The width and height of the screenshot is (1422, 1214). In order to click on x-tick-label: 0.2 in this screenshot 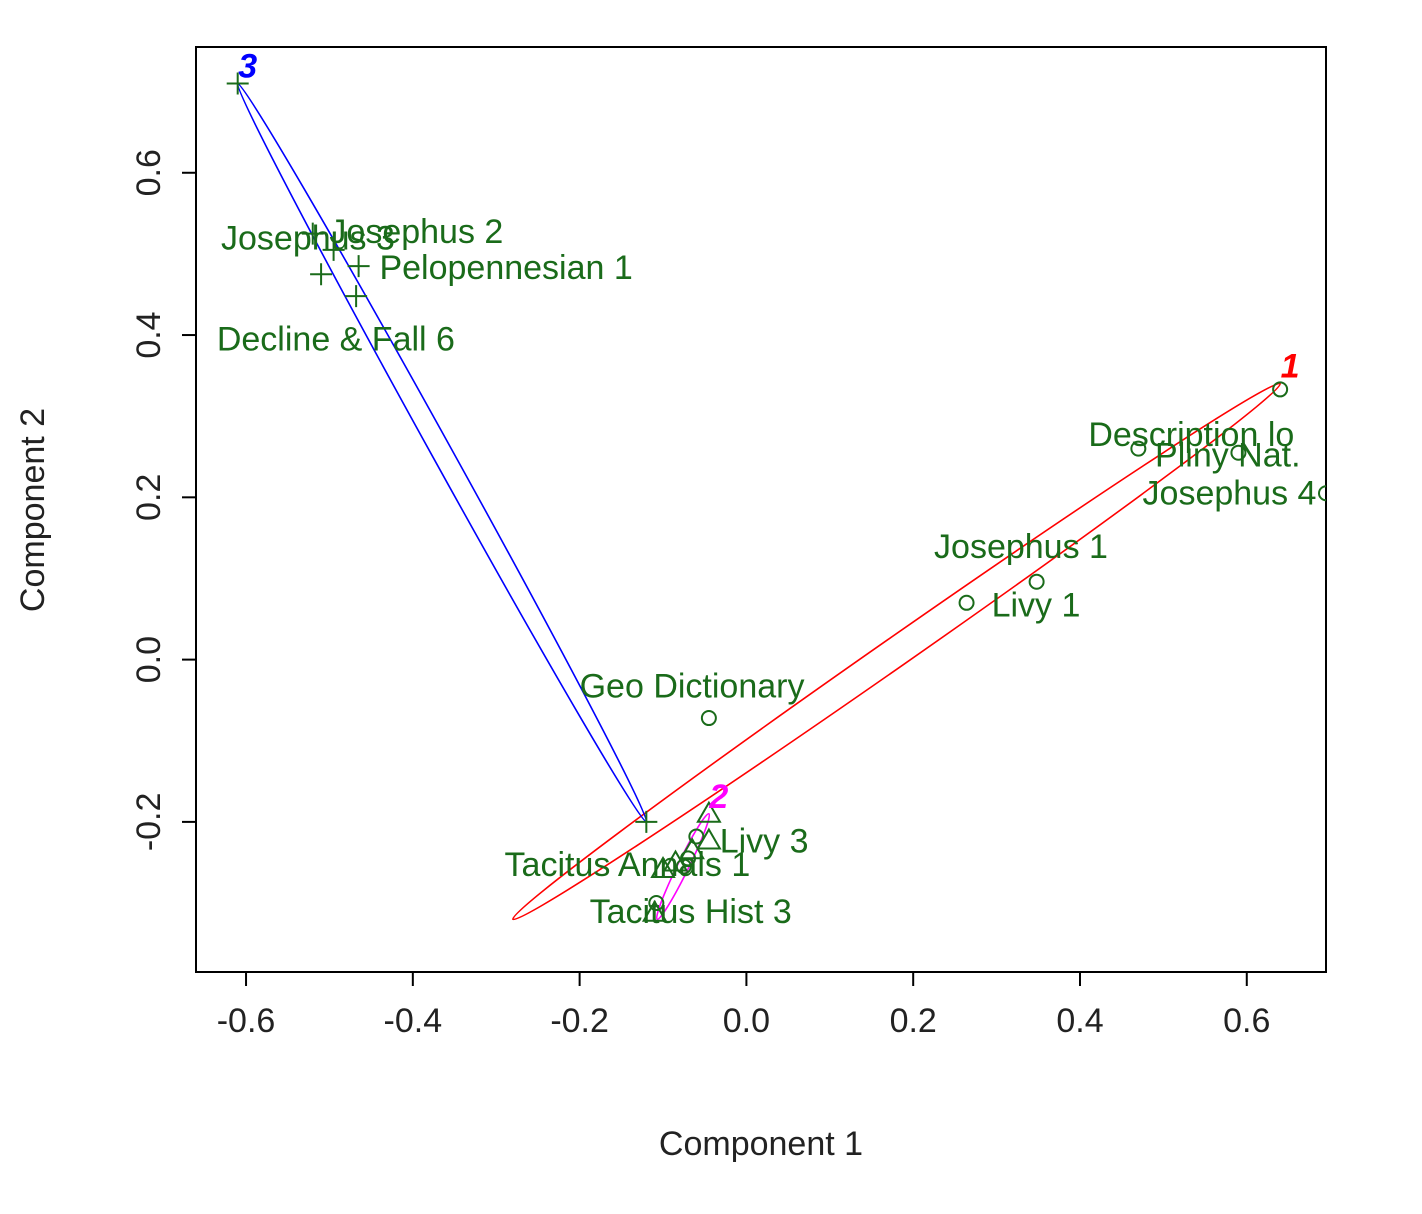, I will do `click(913, 1021)`.